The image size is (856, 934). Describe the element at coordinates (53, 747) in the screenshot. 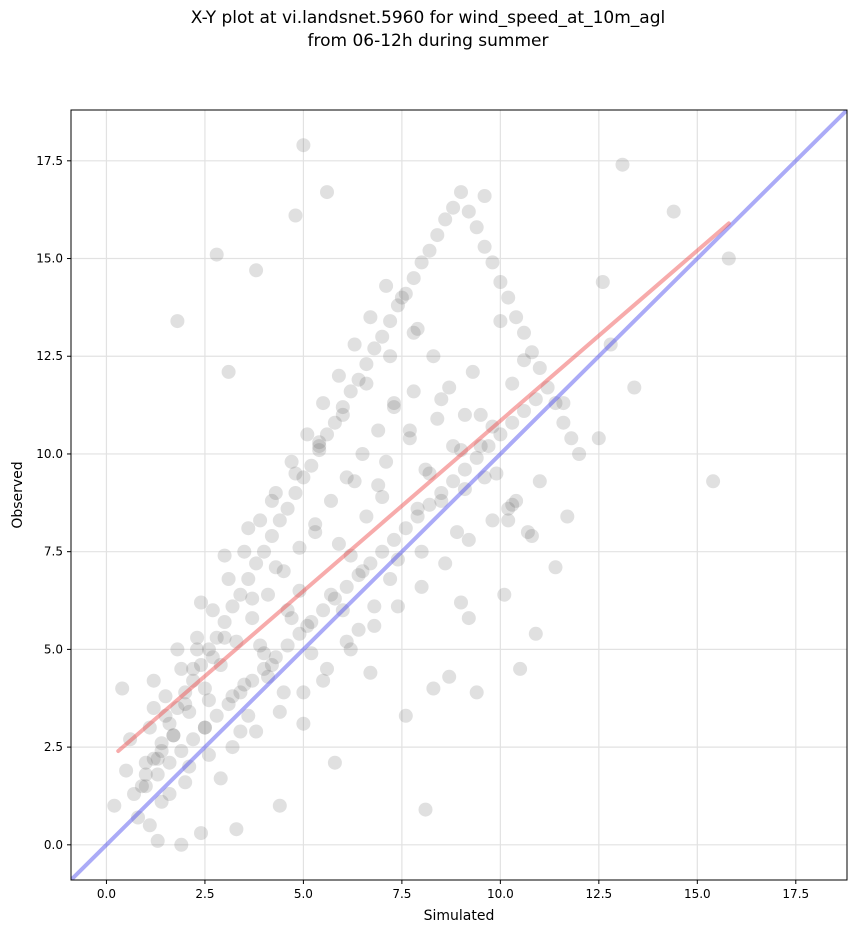

I see `y-tick-label: 2.5` at that location.